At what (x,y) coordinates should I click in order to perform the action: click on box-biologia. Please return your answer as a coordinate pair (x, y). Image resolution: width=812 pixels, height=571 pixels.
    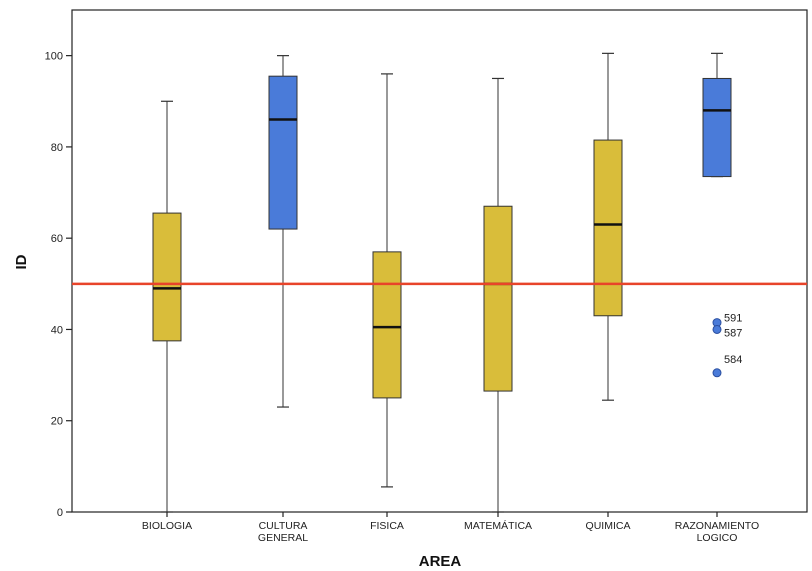
    Looking at the image, I should click on (167, 306).